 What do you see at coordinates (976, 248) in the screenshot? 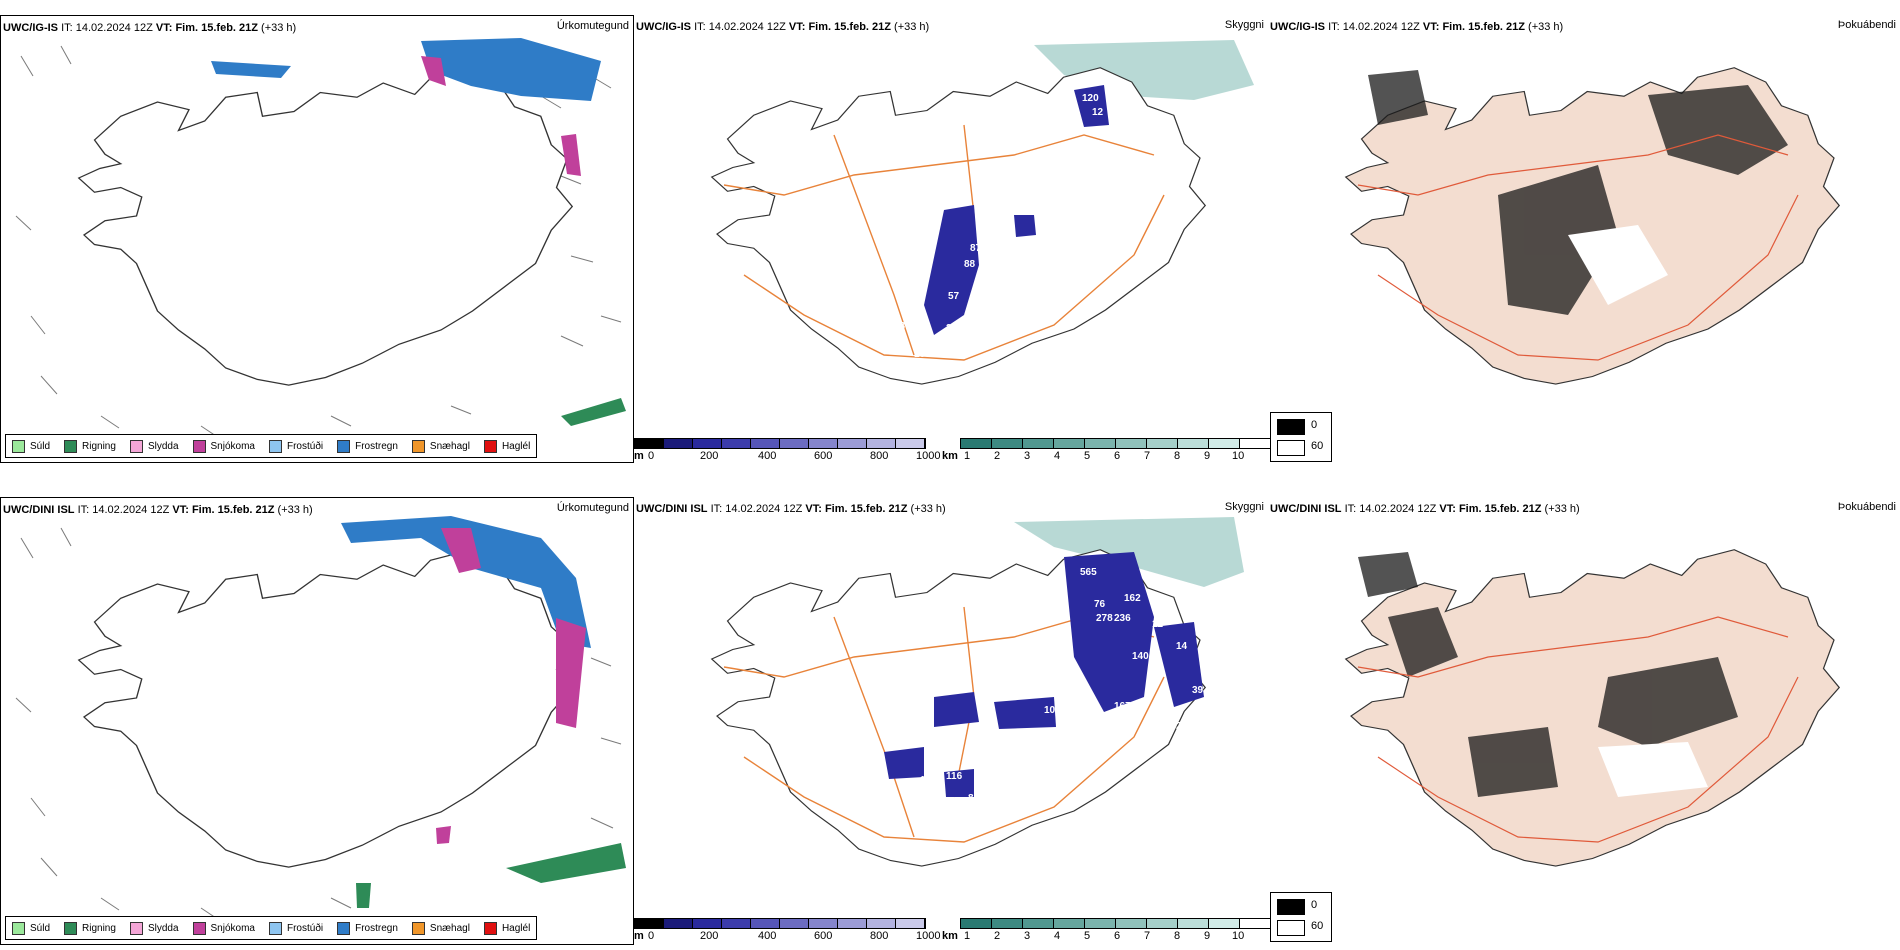
I see `vis-value: 87` at bounding box center [976, 248].